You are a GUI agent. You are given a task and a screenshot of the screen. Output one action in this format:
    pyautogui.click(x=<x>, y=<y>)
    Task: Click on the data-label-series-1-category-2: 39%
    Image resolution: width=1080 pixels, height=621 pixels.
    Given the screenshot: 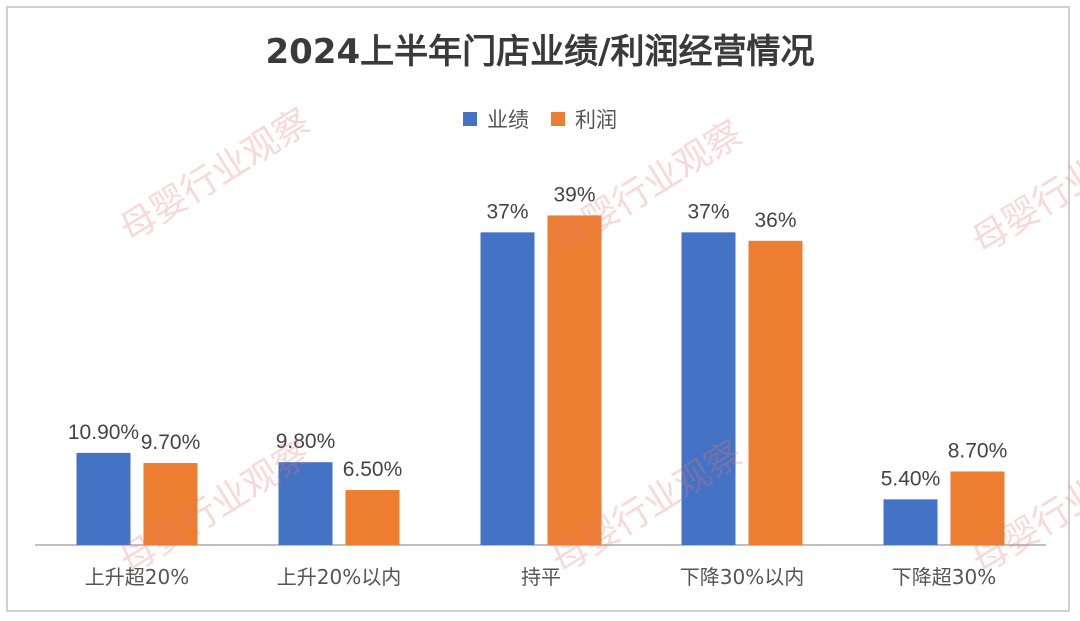 What is the action you would take?
    pyautogui.click(x=574, y=194)
    